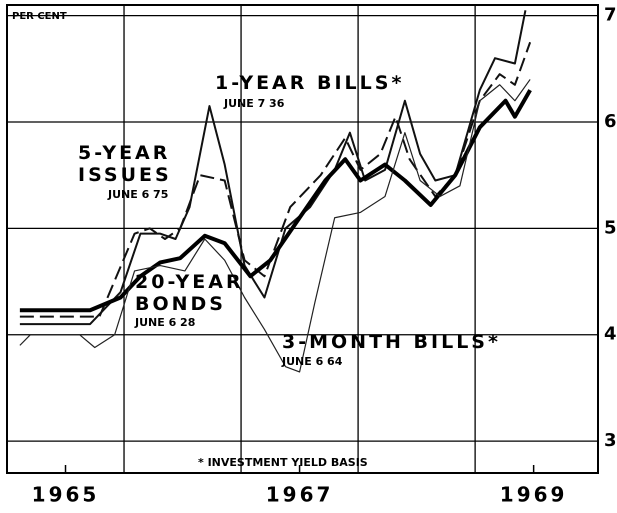  What do you see at coordinates (534, 495) in the screenshot?
I see `x-tick-label: 1969` at bounding box center [534, 495].